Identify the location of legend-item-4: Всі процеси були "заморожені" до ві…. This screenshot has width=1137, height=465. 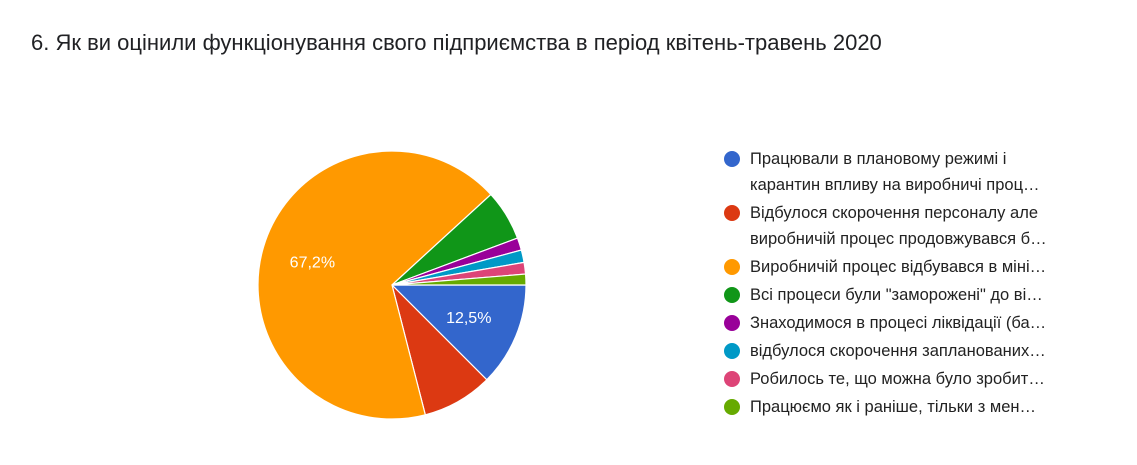
(902, 295).